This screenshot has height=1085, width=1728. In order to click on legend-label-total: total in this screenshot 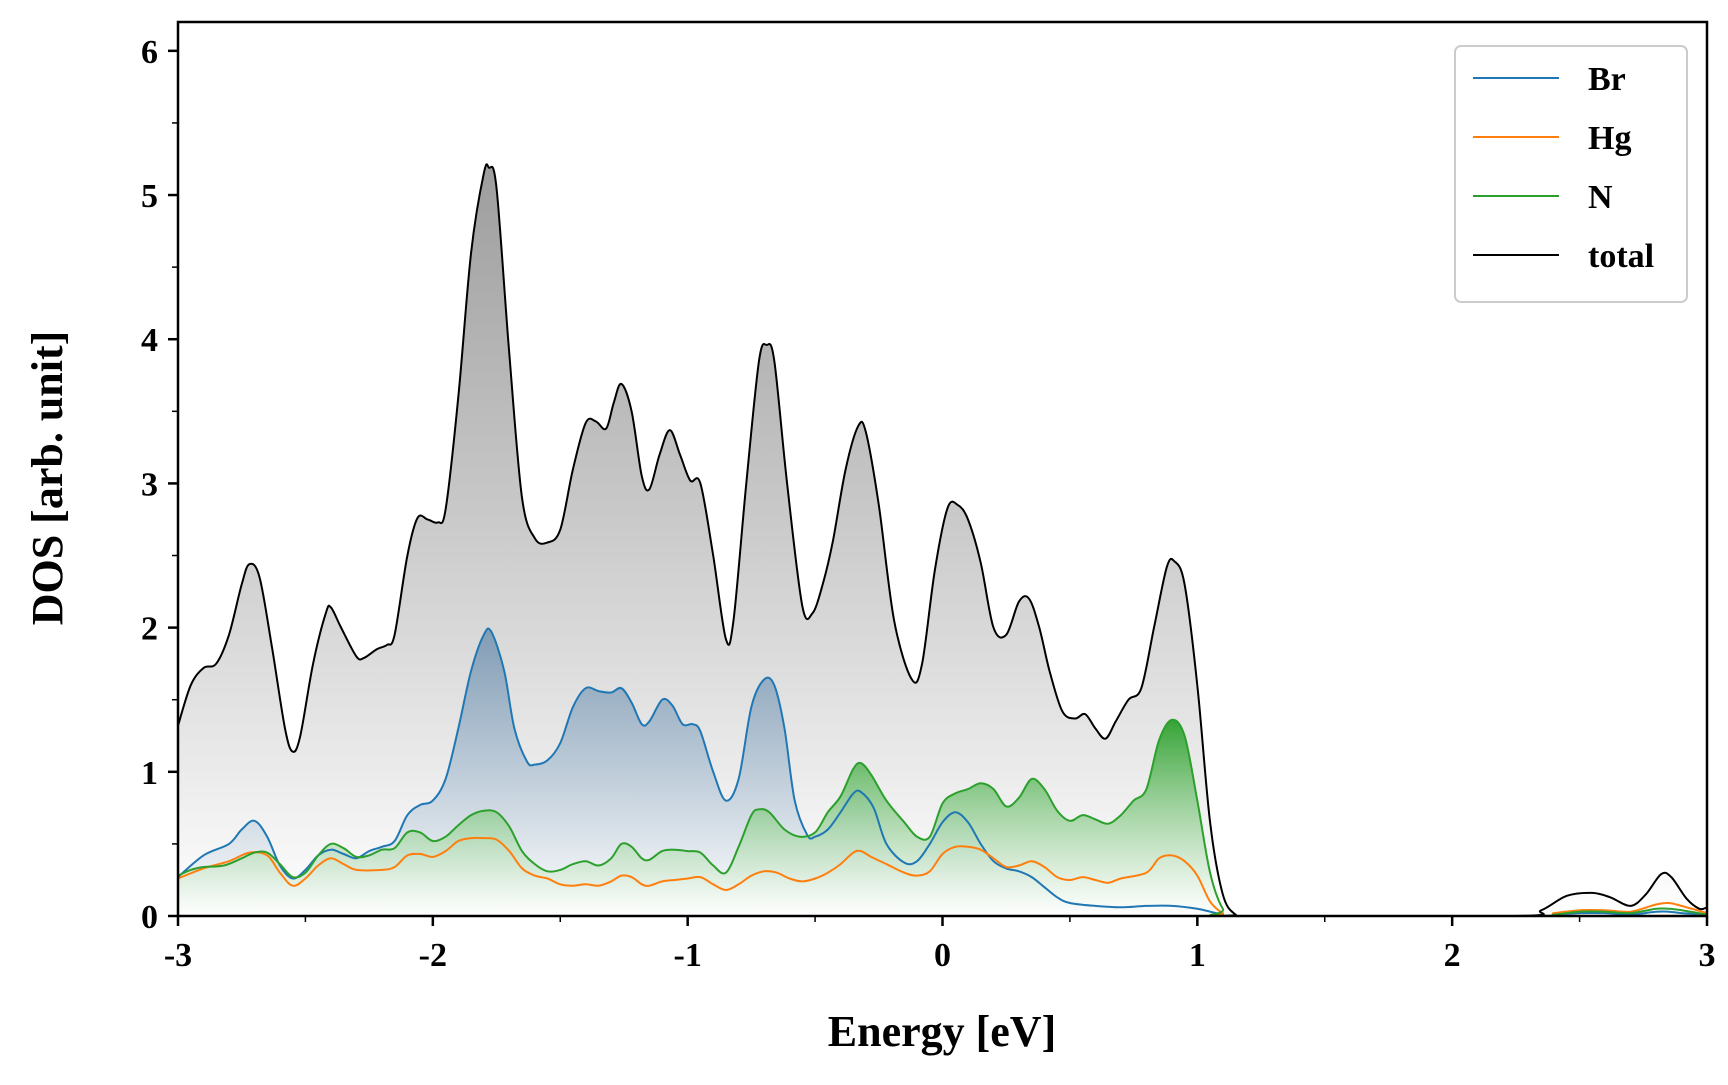, I will do `click(1621, 256)`.